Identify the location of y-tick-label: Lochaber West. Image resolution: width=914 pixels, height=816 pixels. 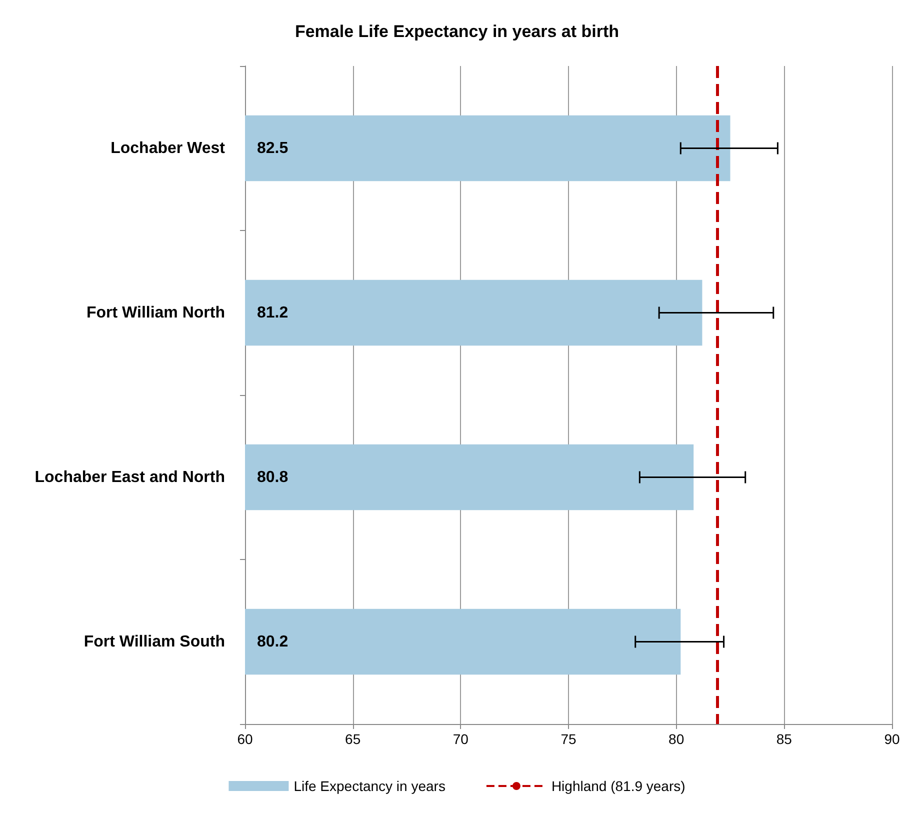
(168, 148).